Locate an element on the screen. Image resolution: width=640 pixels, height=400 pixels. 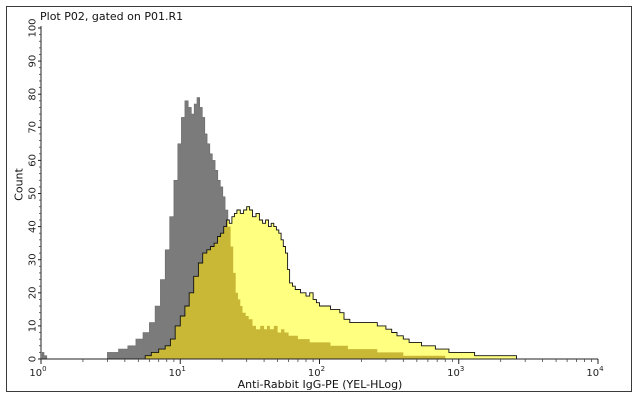
y-tick-label: 0 is located at coordinates (33, 359).